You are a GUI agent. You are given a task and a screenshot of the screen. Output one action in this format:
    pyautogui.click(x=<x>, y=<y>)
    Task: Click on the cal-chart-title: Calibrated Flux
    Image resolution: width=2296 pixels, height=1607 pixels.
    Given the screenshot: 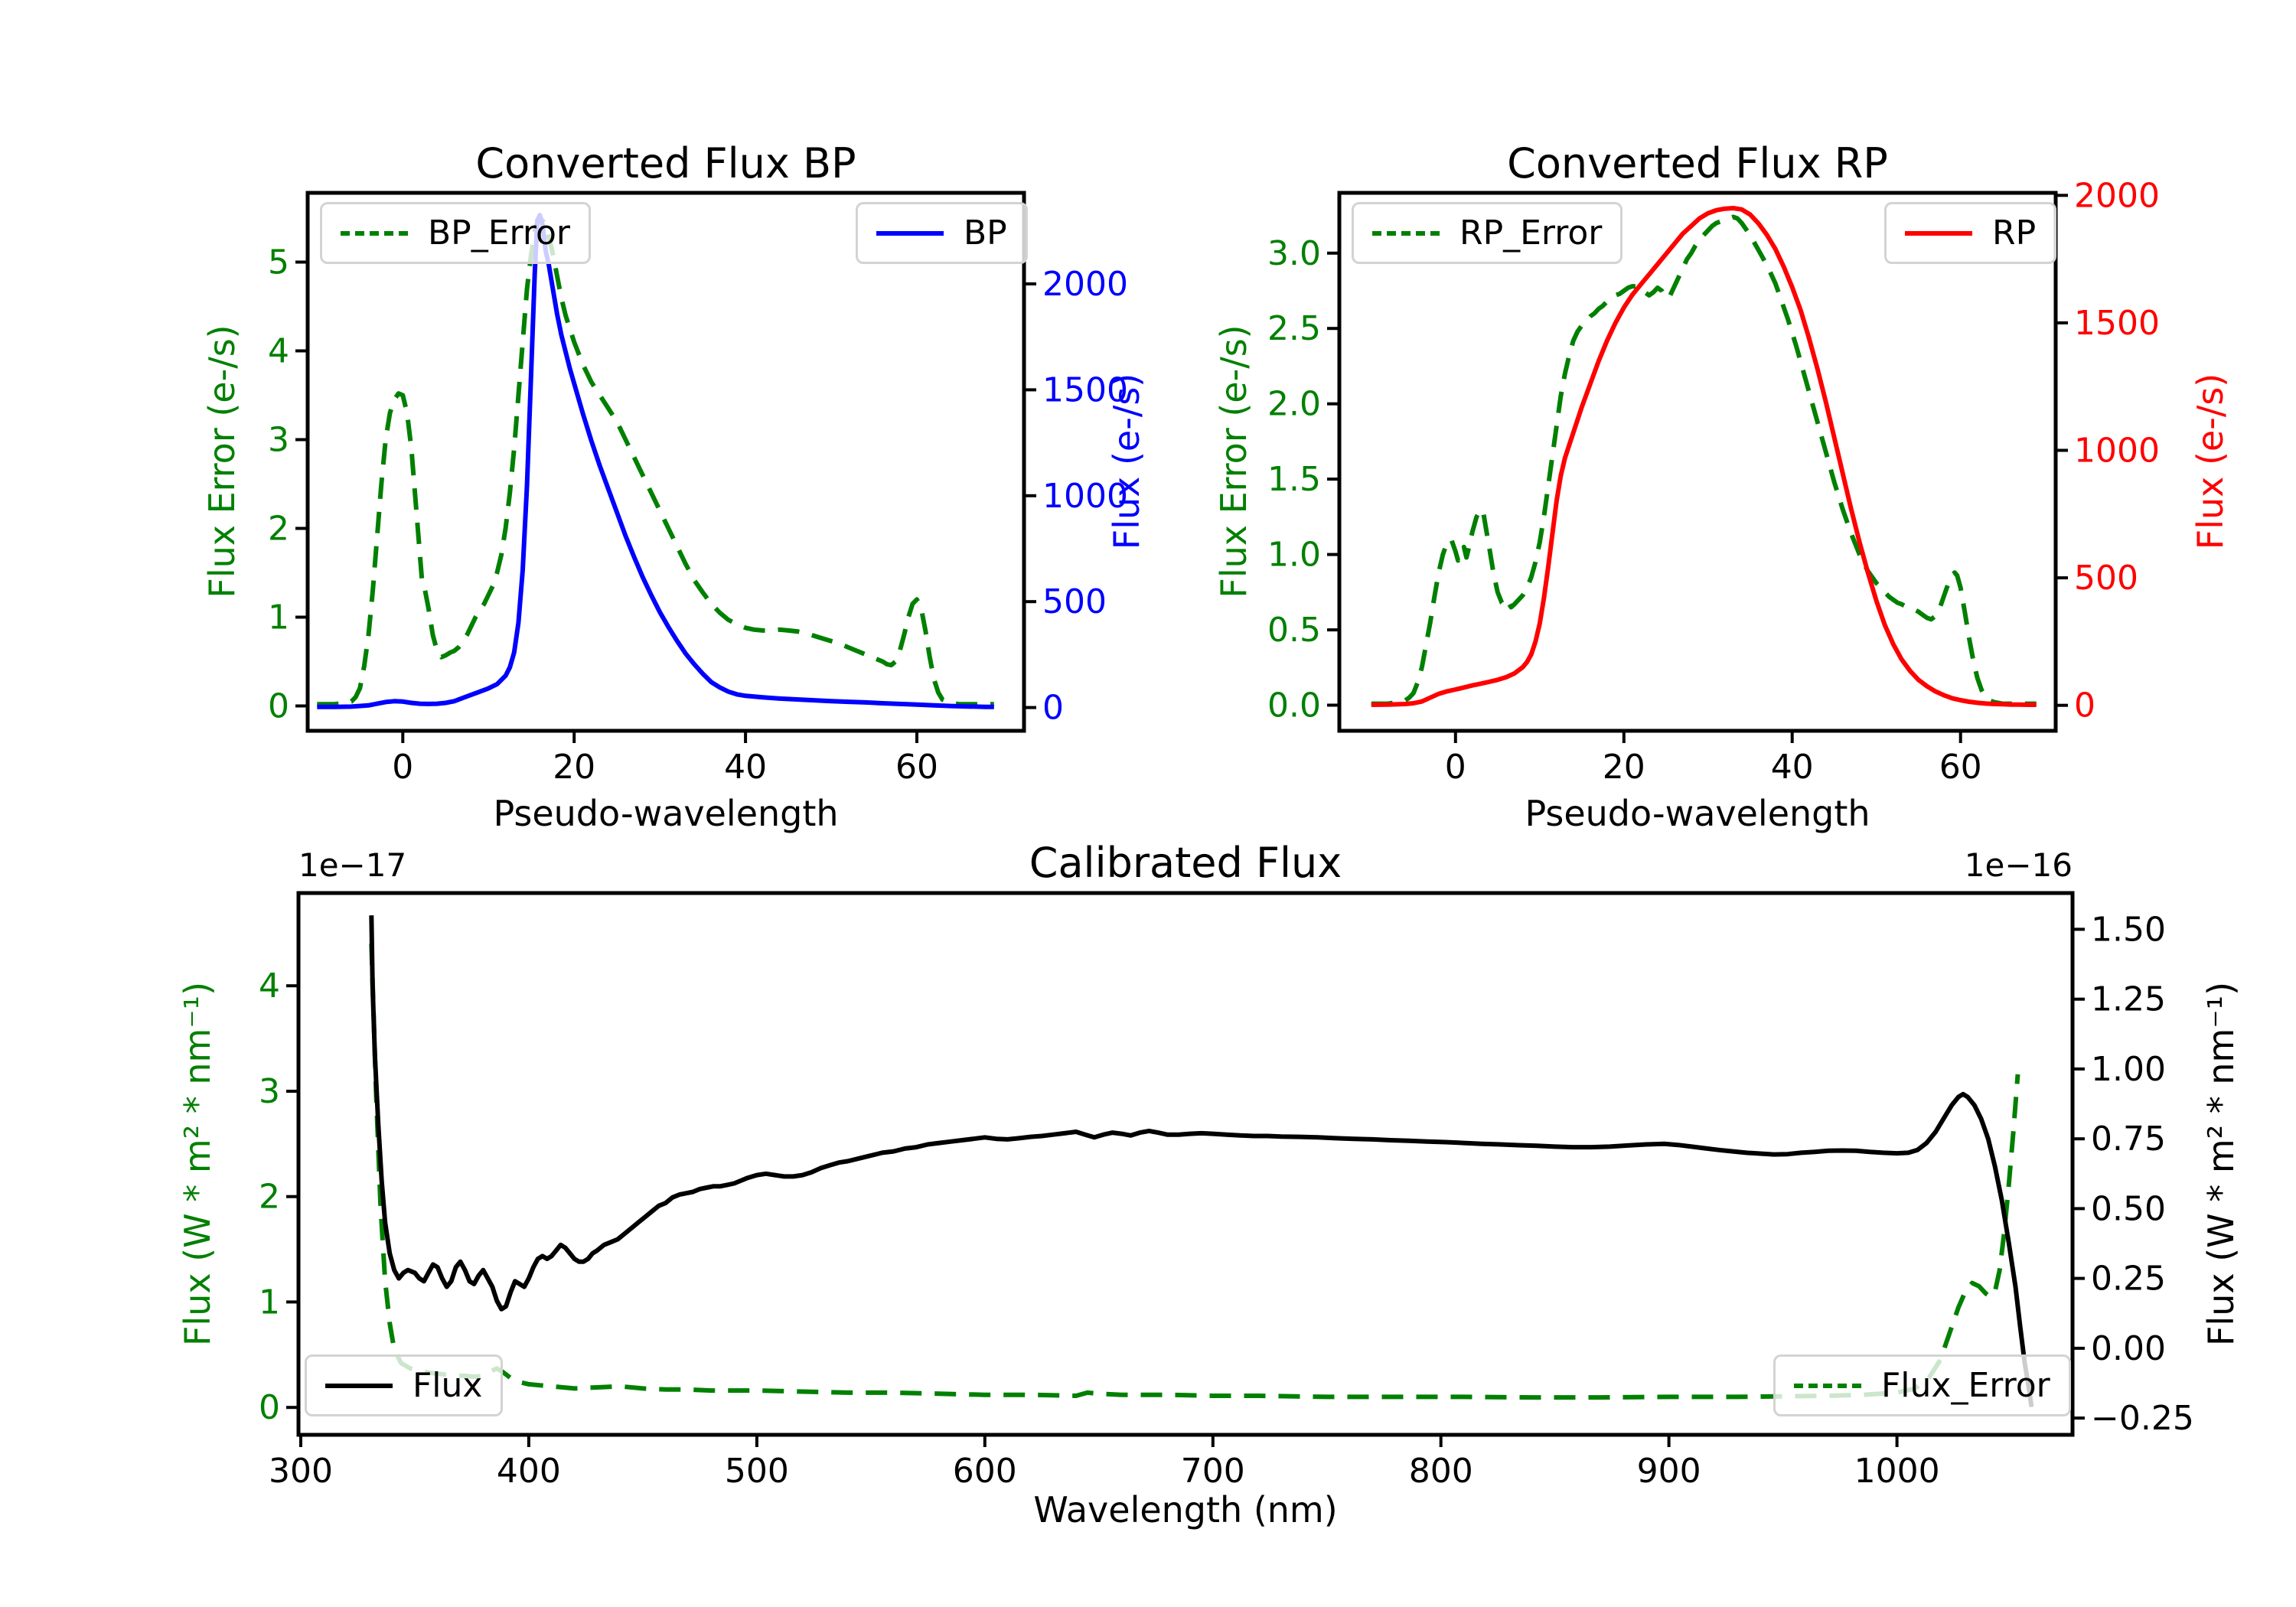 What is the action you would take?
    pyautogui.click(x=1185, y=863)
    